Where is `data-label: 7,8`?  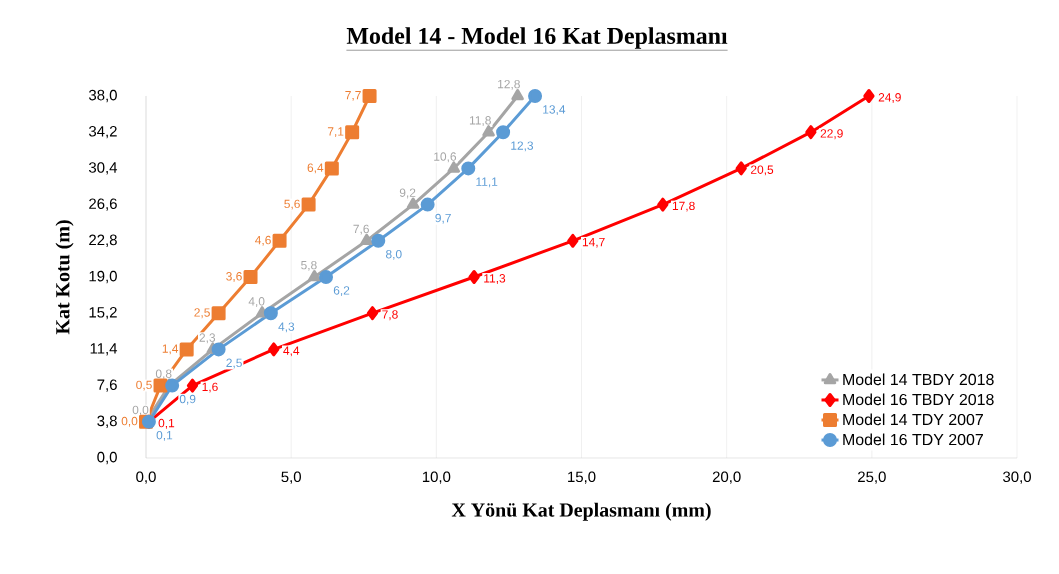
data-label: 7,8 is located at coordinates (390, 315).